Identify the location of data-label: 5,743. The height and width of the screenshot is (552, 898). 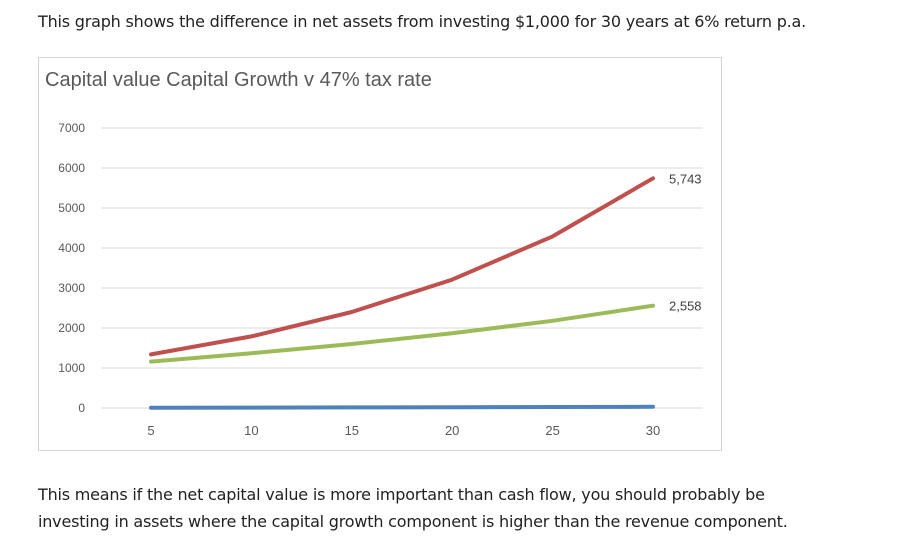
(685, 178).